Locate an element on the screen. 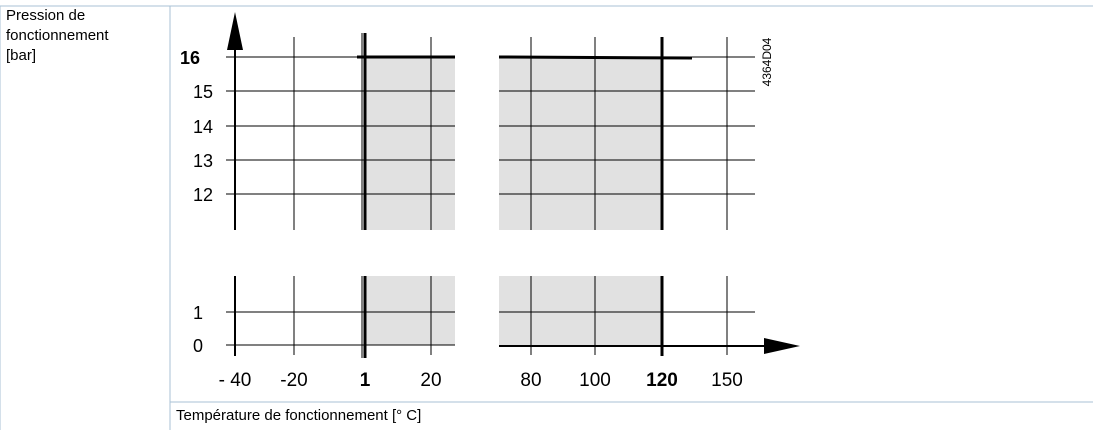 This screenshot has width=1093, height=430. y-axis-arrow is located at coordinates (235, 31).